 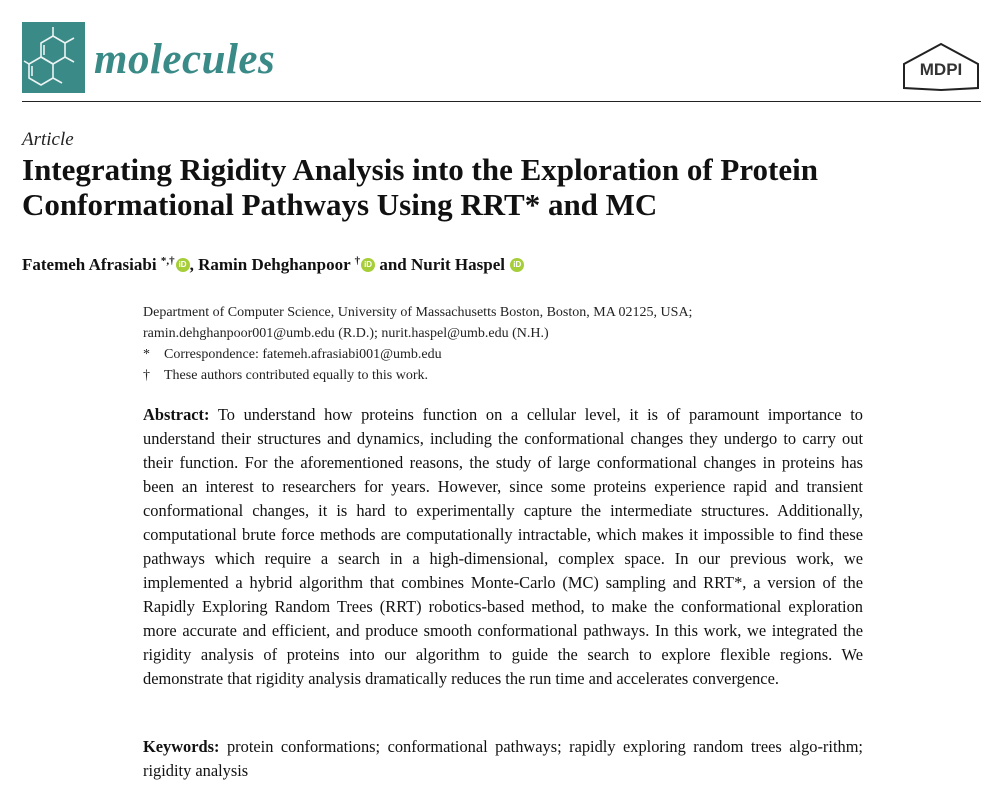 What do you see at coordinates (49, 56) in the screenshot?
I see `molecule-structure-icon` at bounding box center [49, 56].